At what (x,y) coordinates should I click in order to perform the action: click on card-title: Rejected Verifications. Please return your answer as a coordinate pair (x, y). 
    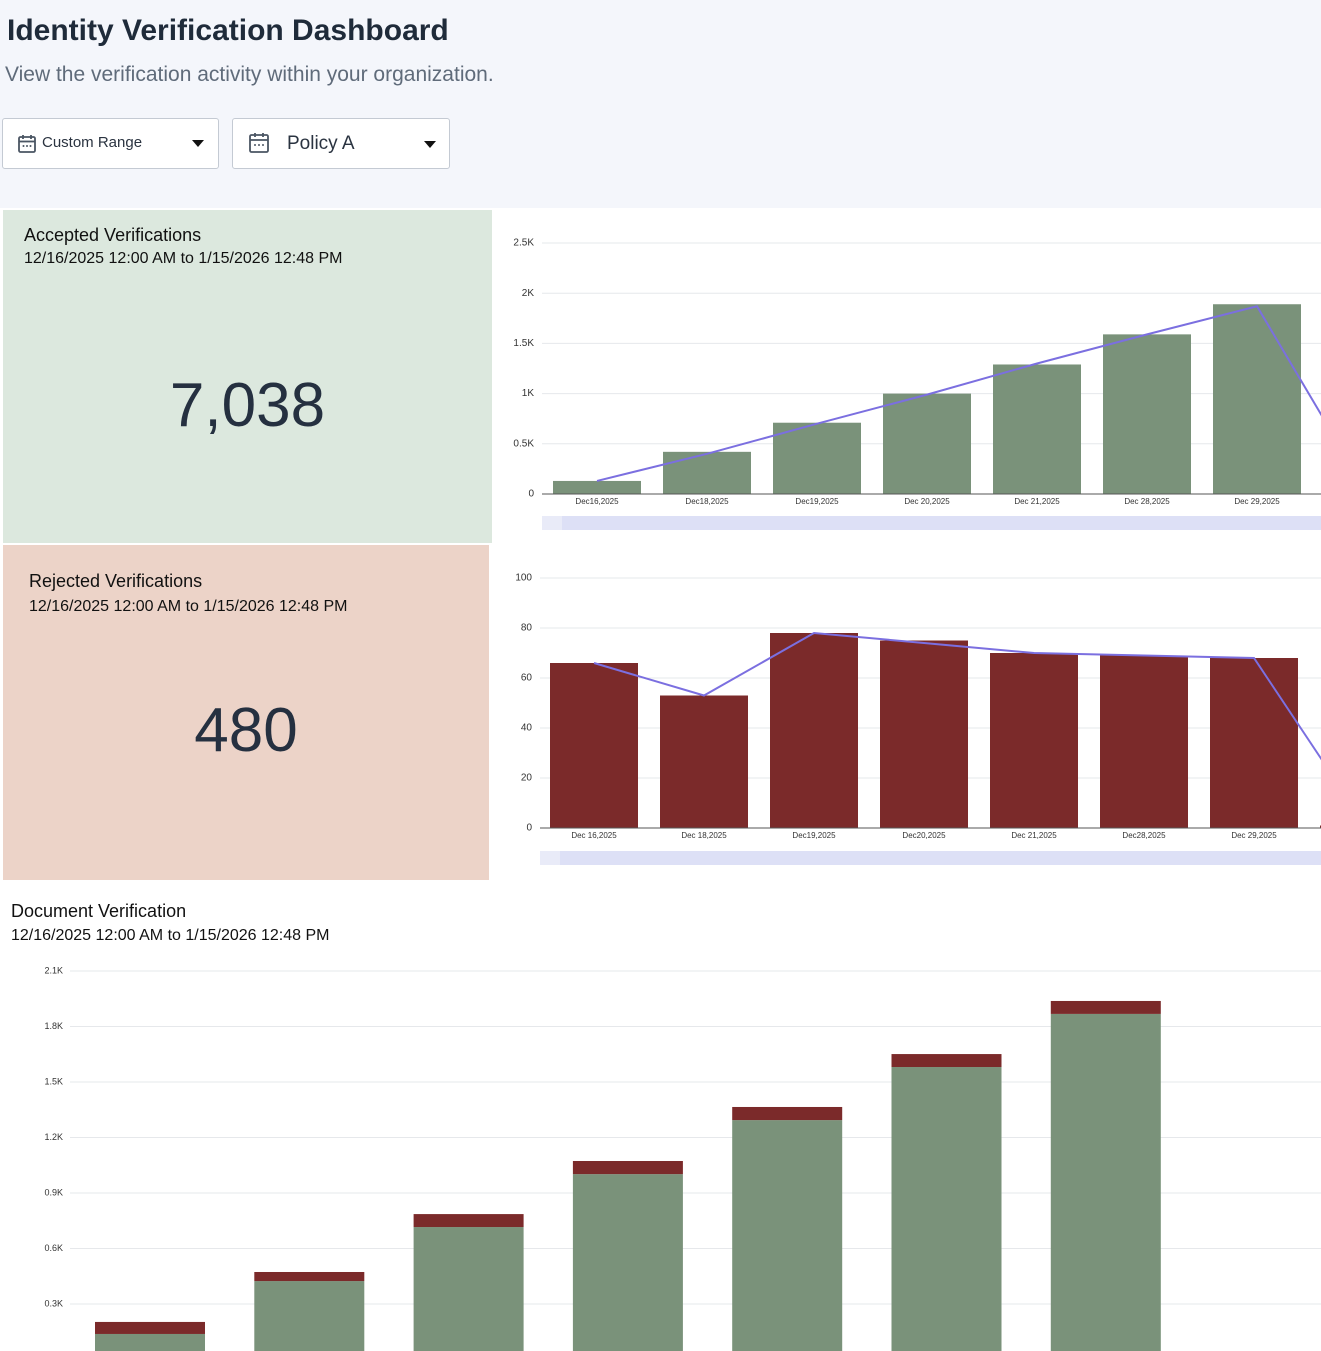
    Looking at the image, I should click on (116, 581).